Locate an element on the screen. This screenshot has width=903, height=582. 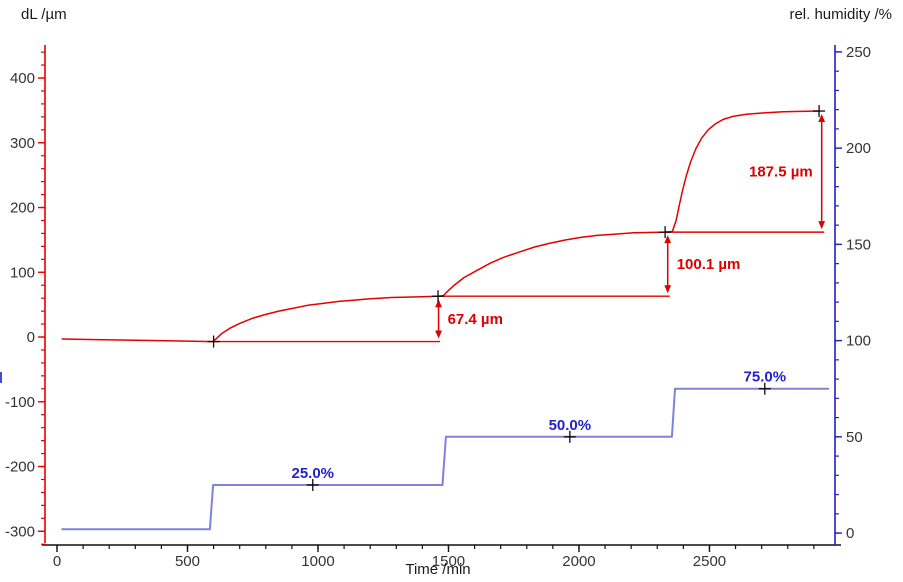
arrow-annotation-label: 100.1 µm is located at coordinates (709, 264).